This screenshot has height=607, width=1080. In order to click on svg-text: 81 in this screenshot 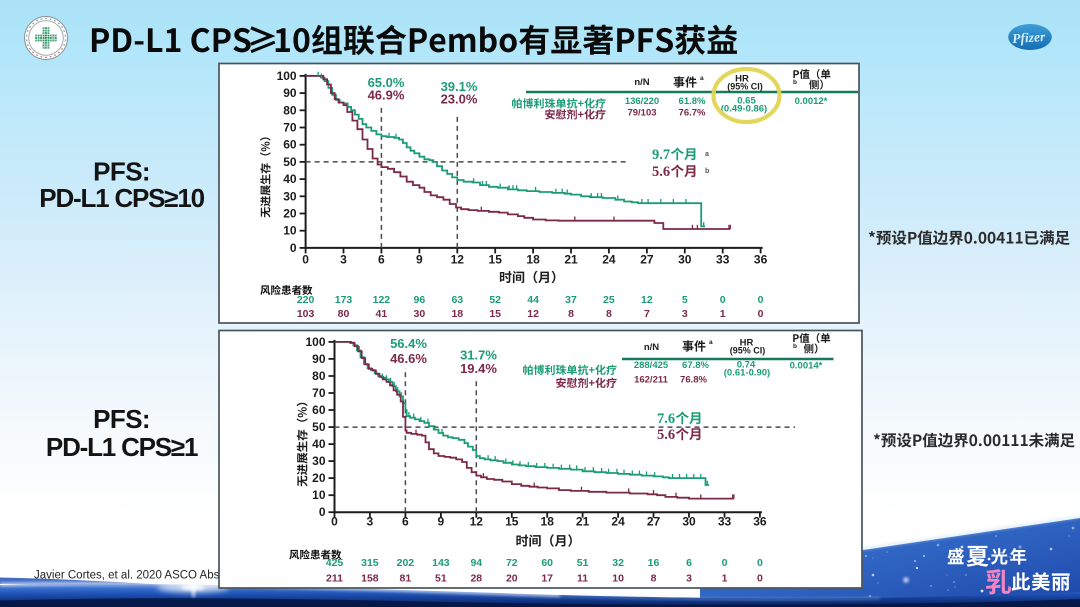, I will do `click(406, 579)`.